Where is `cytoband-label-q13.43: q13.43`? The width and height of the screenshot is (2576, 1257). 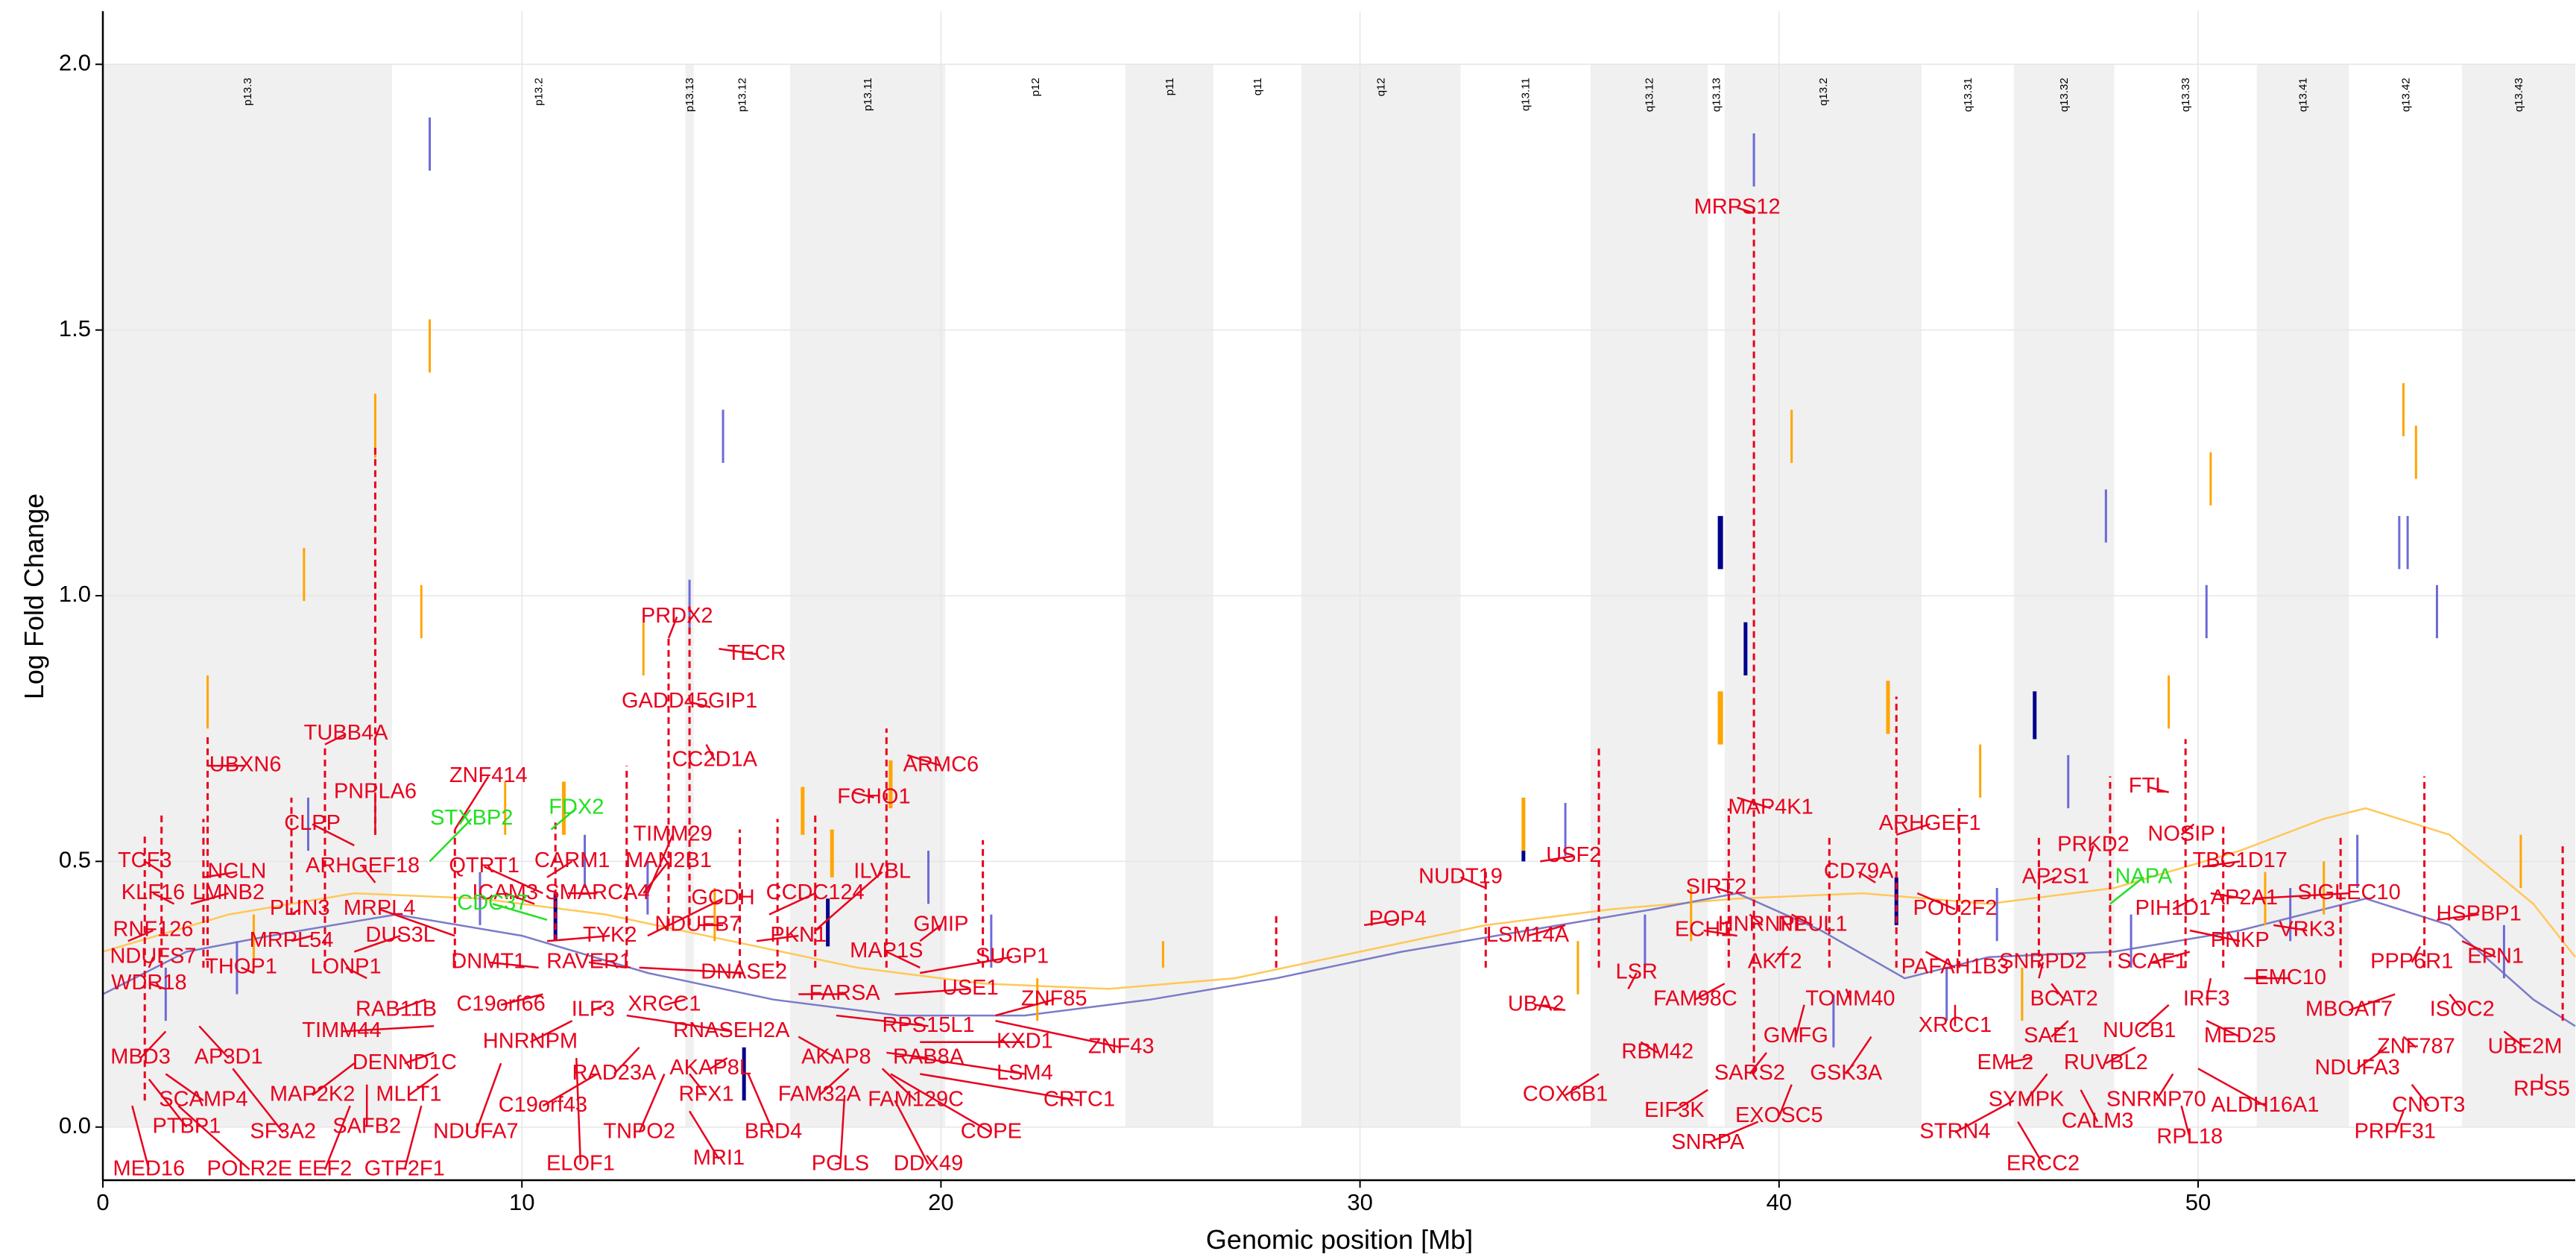 cytoband-label-q13.43: q13.43 is located at coordinates (2519, 95).